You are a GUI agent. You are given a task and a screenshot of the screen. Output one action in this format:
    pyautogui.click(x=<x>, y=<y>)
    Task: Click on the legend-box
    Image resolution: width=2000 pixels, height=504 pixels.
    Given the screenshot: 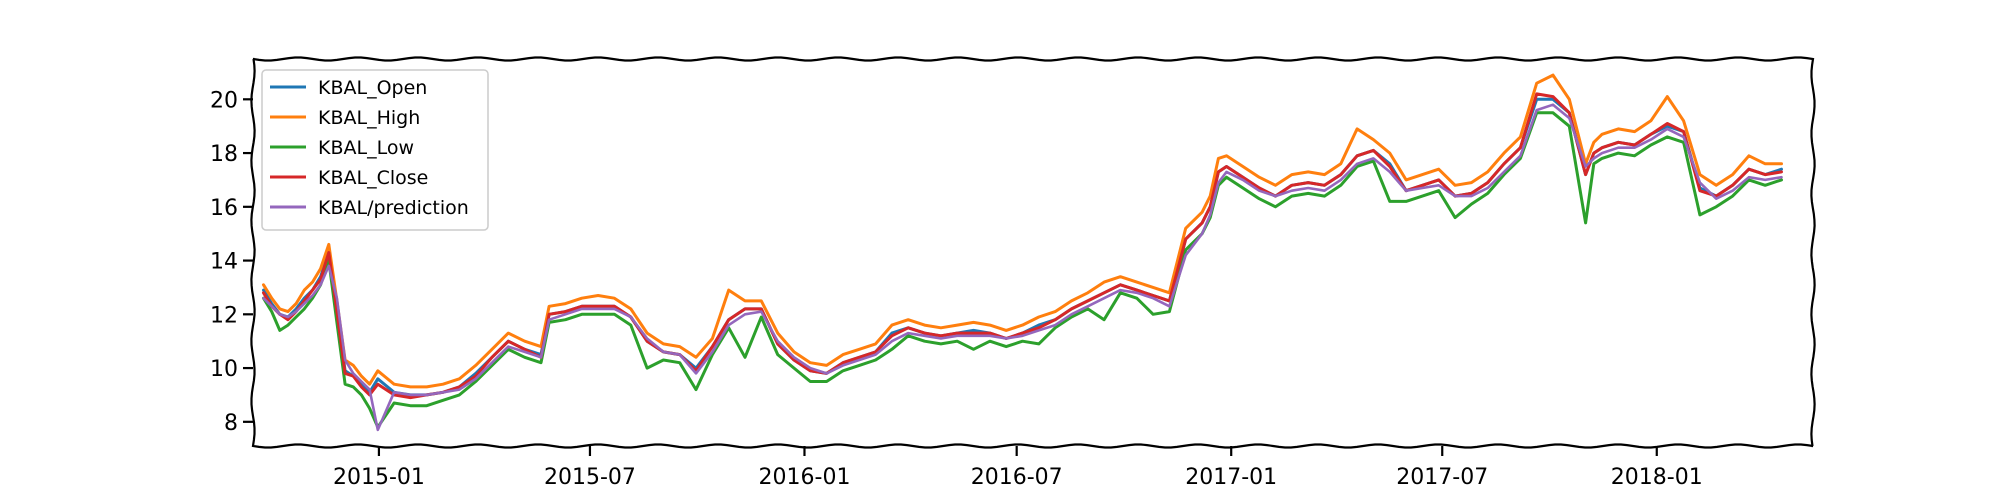 What is the action you would take?
    pyautogui.click(x=375, y=150)
    